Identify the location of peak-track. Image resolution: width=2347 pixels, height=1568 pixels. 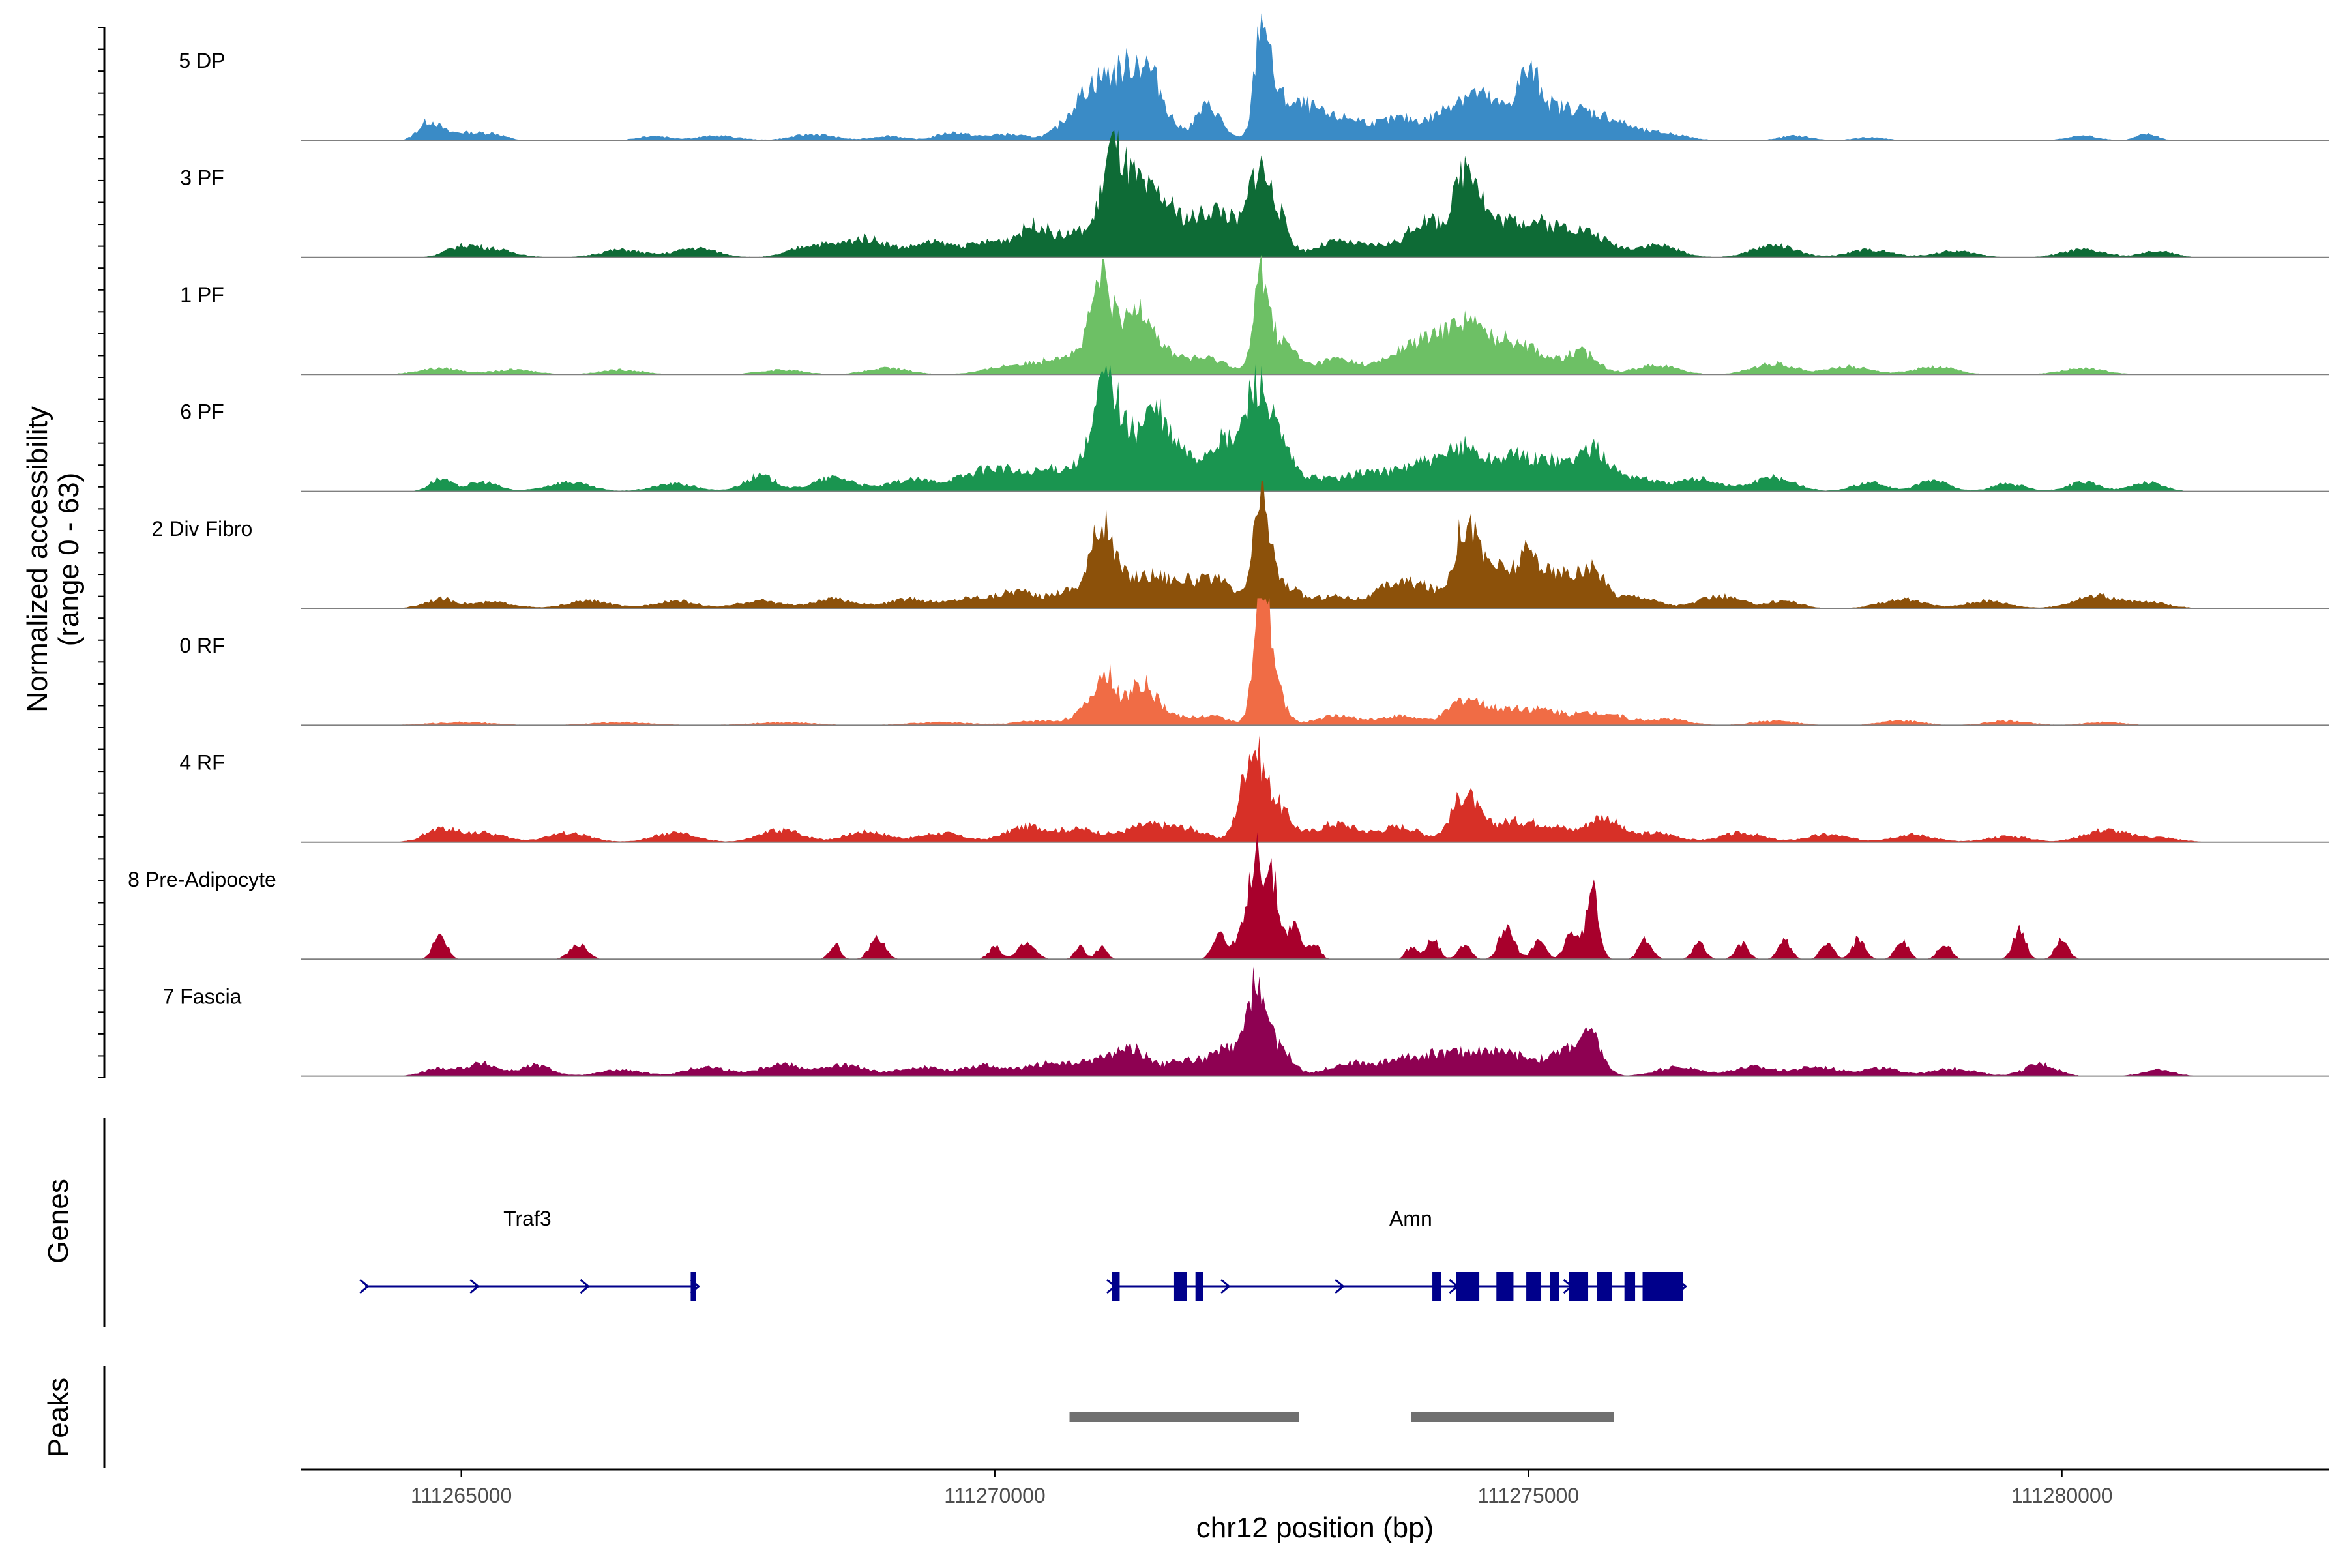
(1341, 1417).